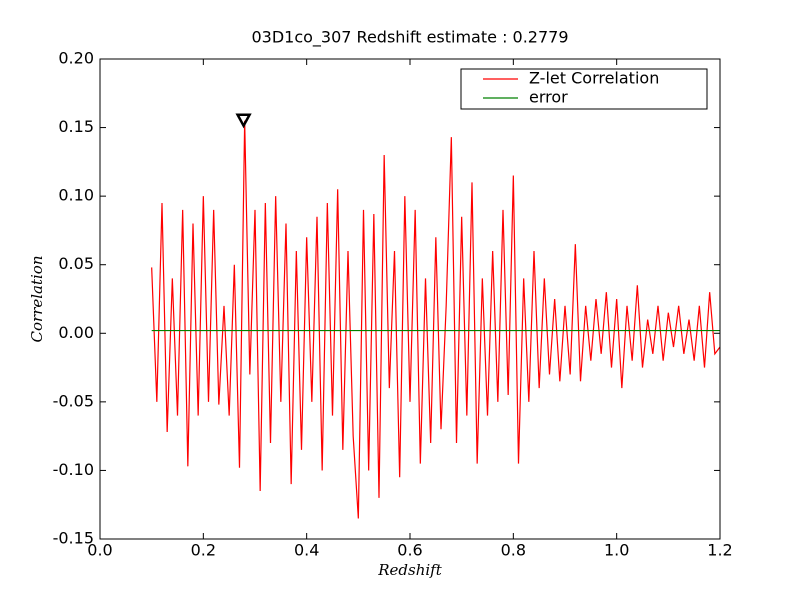 Image resolution: width=800 pixels, height=600 pixels. I want to click on y-tick-label: 0.20, so click(76, 58).